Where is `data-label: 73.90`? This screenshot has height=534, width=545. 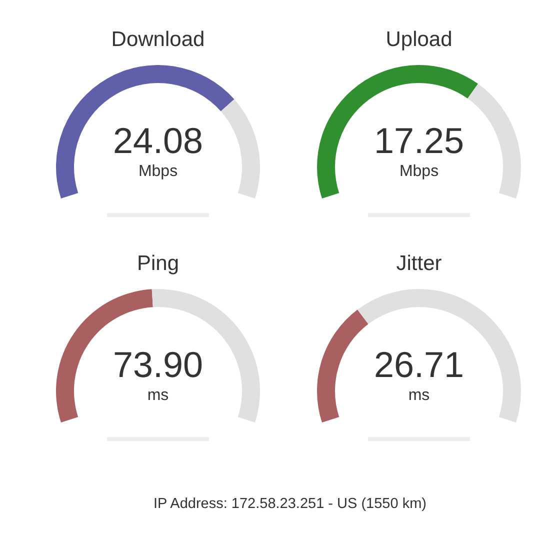
data-label: 73.90 is located at coordinates (158, 364).